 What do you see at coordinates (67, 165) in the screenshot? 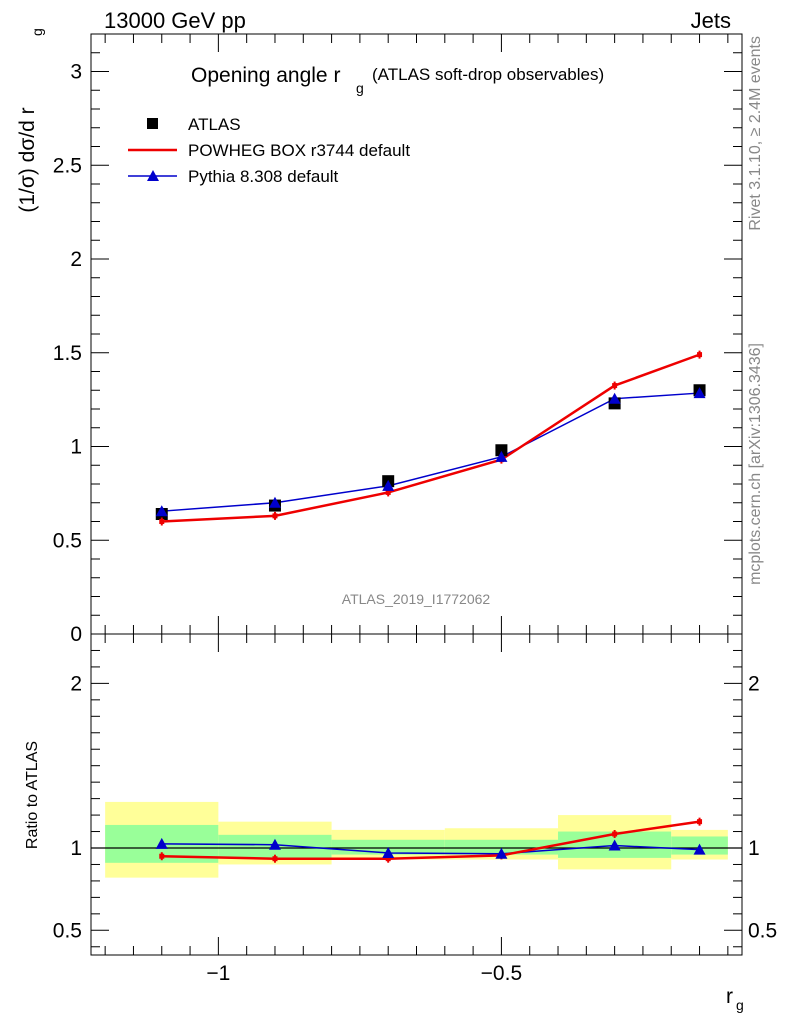
I see `main-y-tick-label: 2.5` at bounding box center [67, 165].